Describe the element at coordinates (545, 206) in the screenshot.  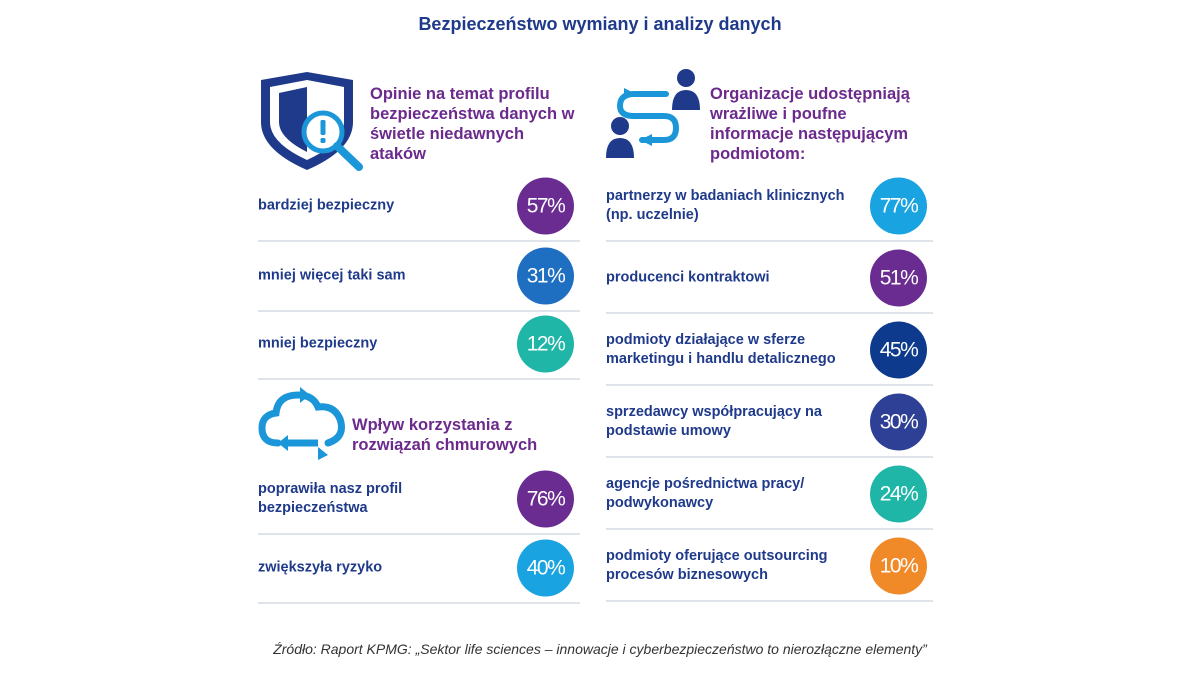
I see `value-circle: 57%` at that location.